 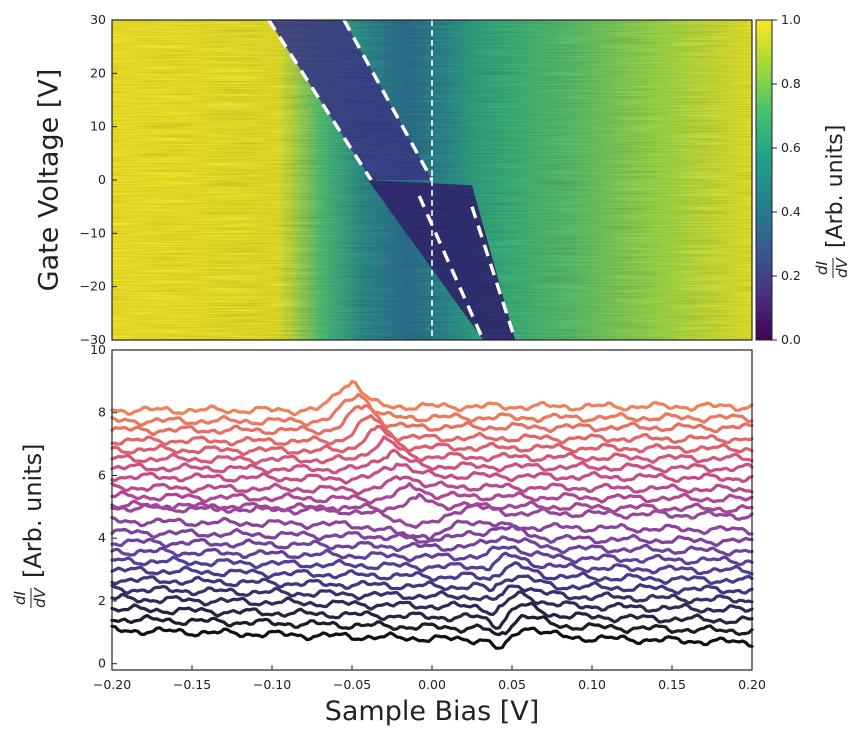 I want to click on waterfall-y-ticks: 0 2 4 6 8 10, so click(x=103, y=506).